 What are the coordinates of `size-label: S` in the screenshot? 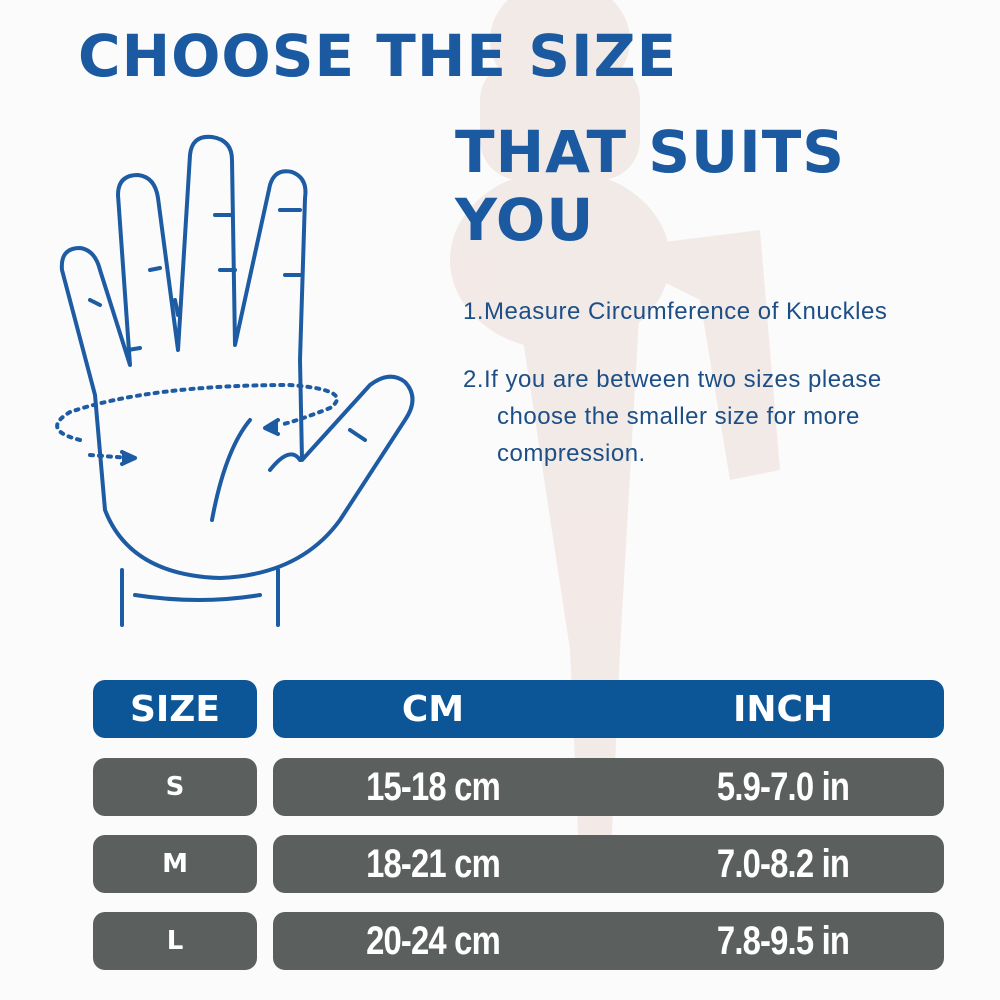 It's located at (175, 787).